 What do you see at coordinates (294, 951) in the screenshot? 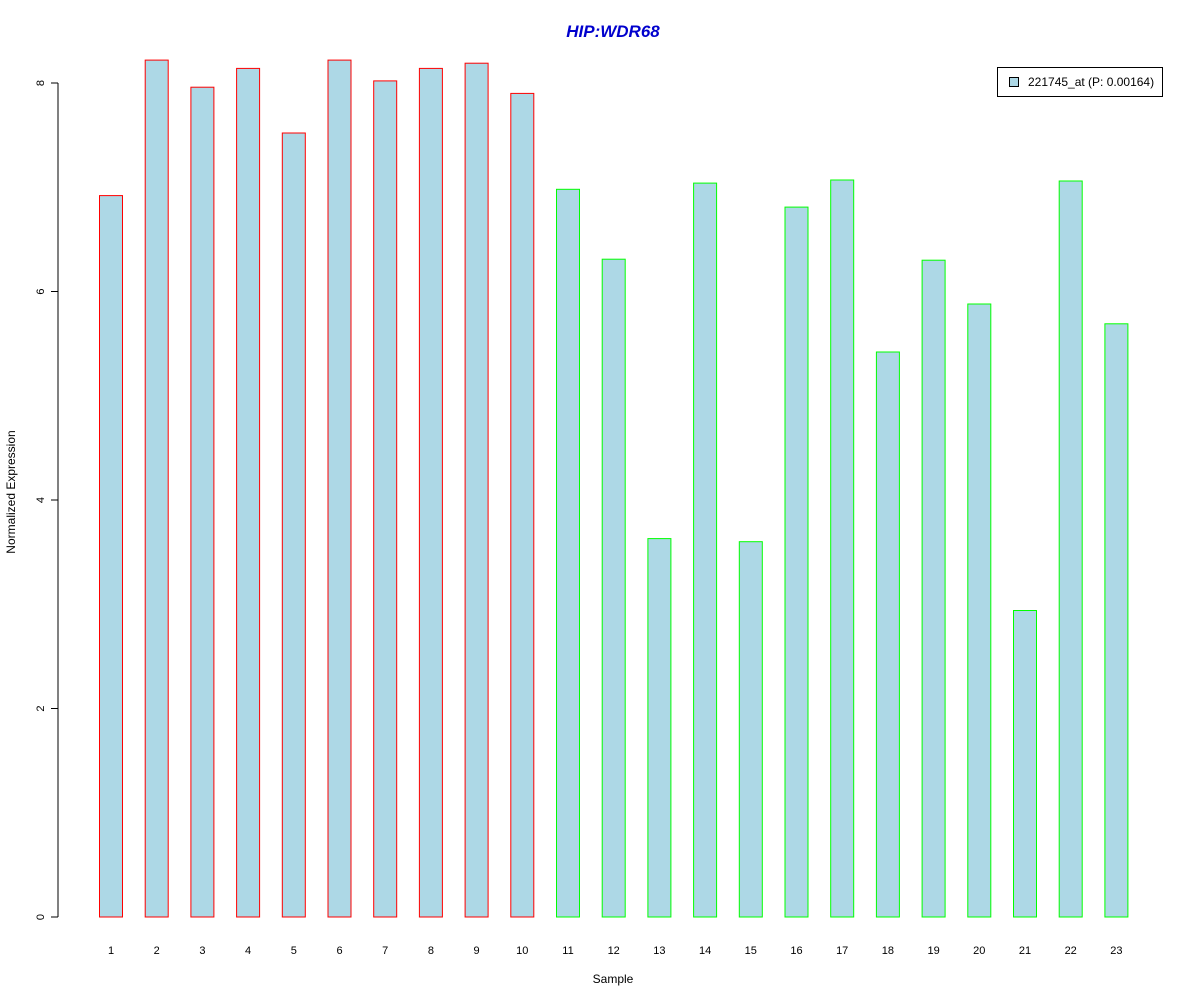
I see `x-axis-tick-label: 5` at bounding box center [294, 951].